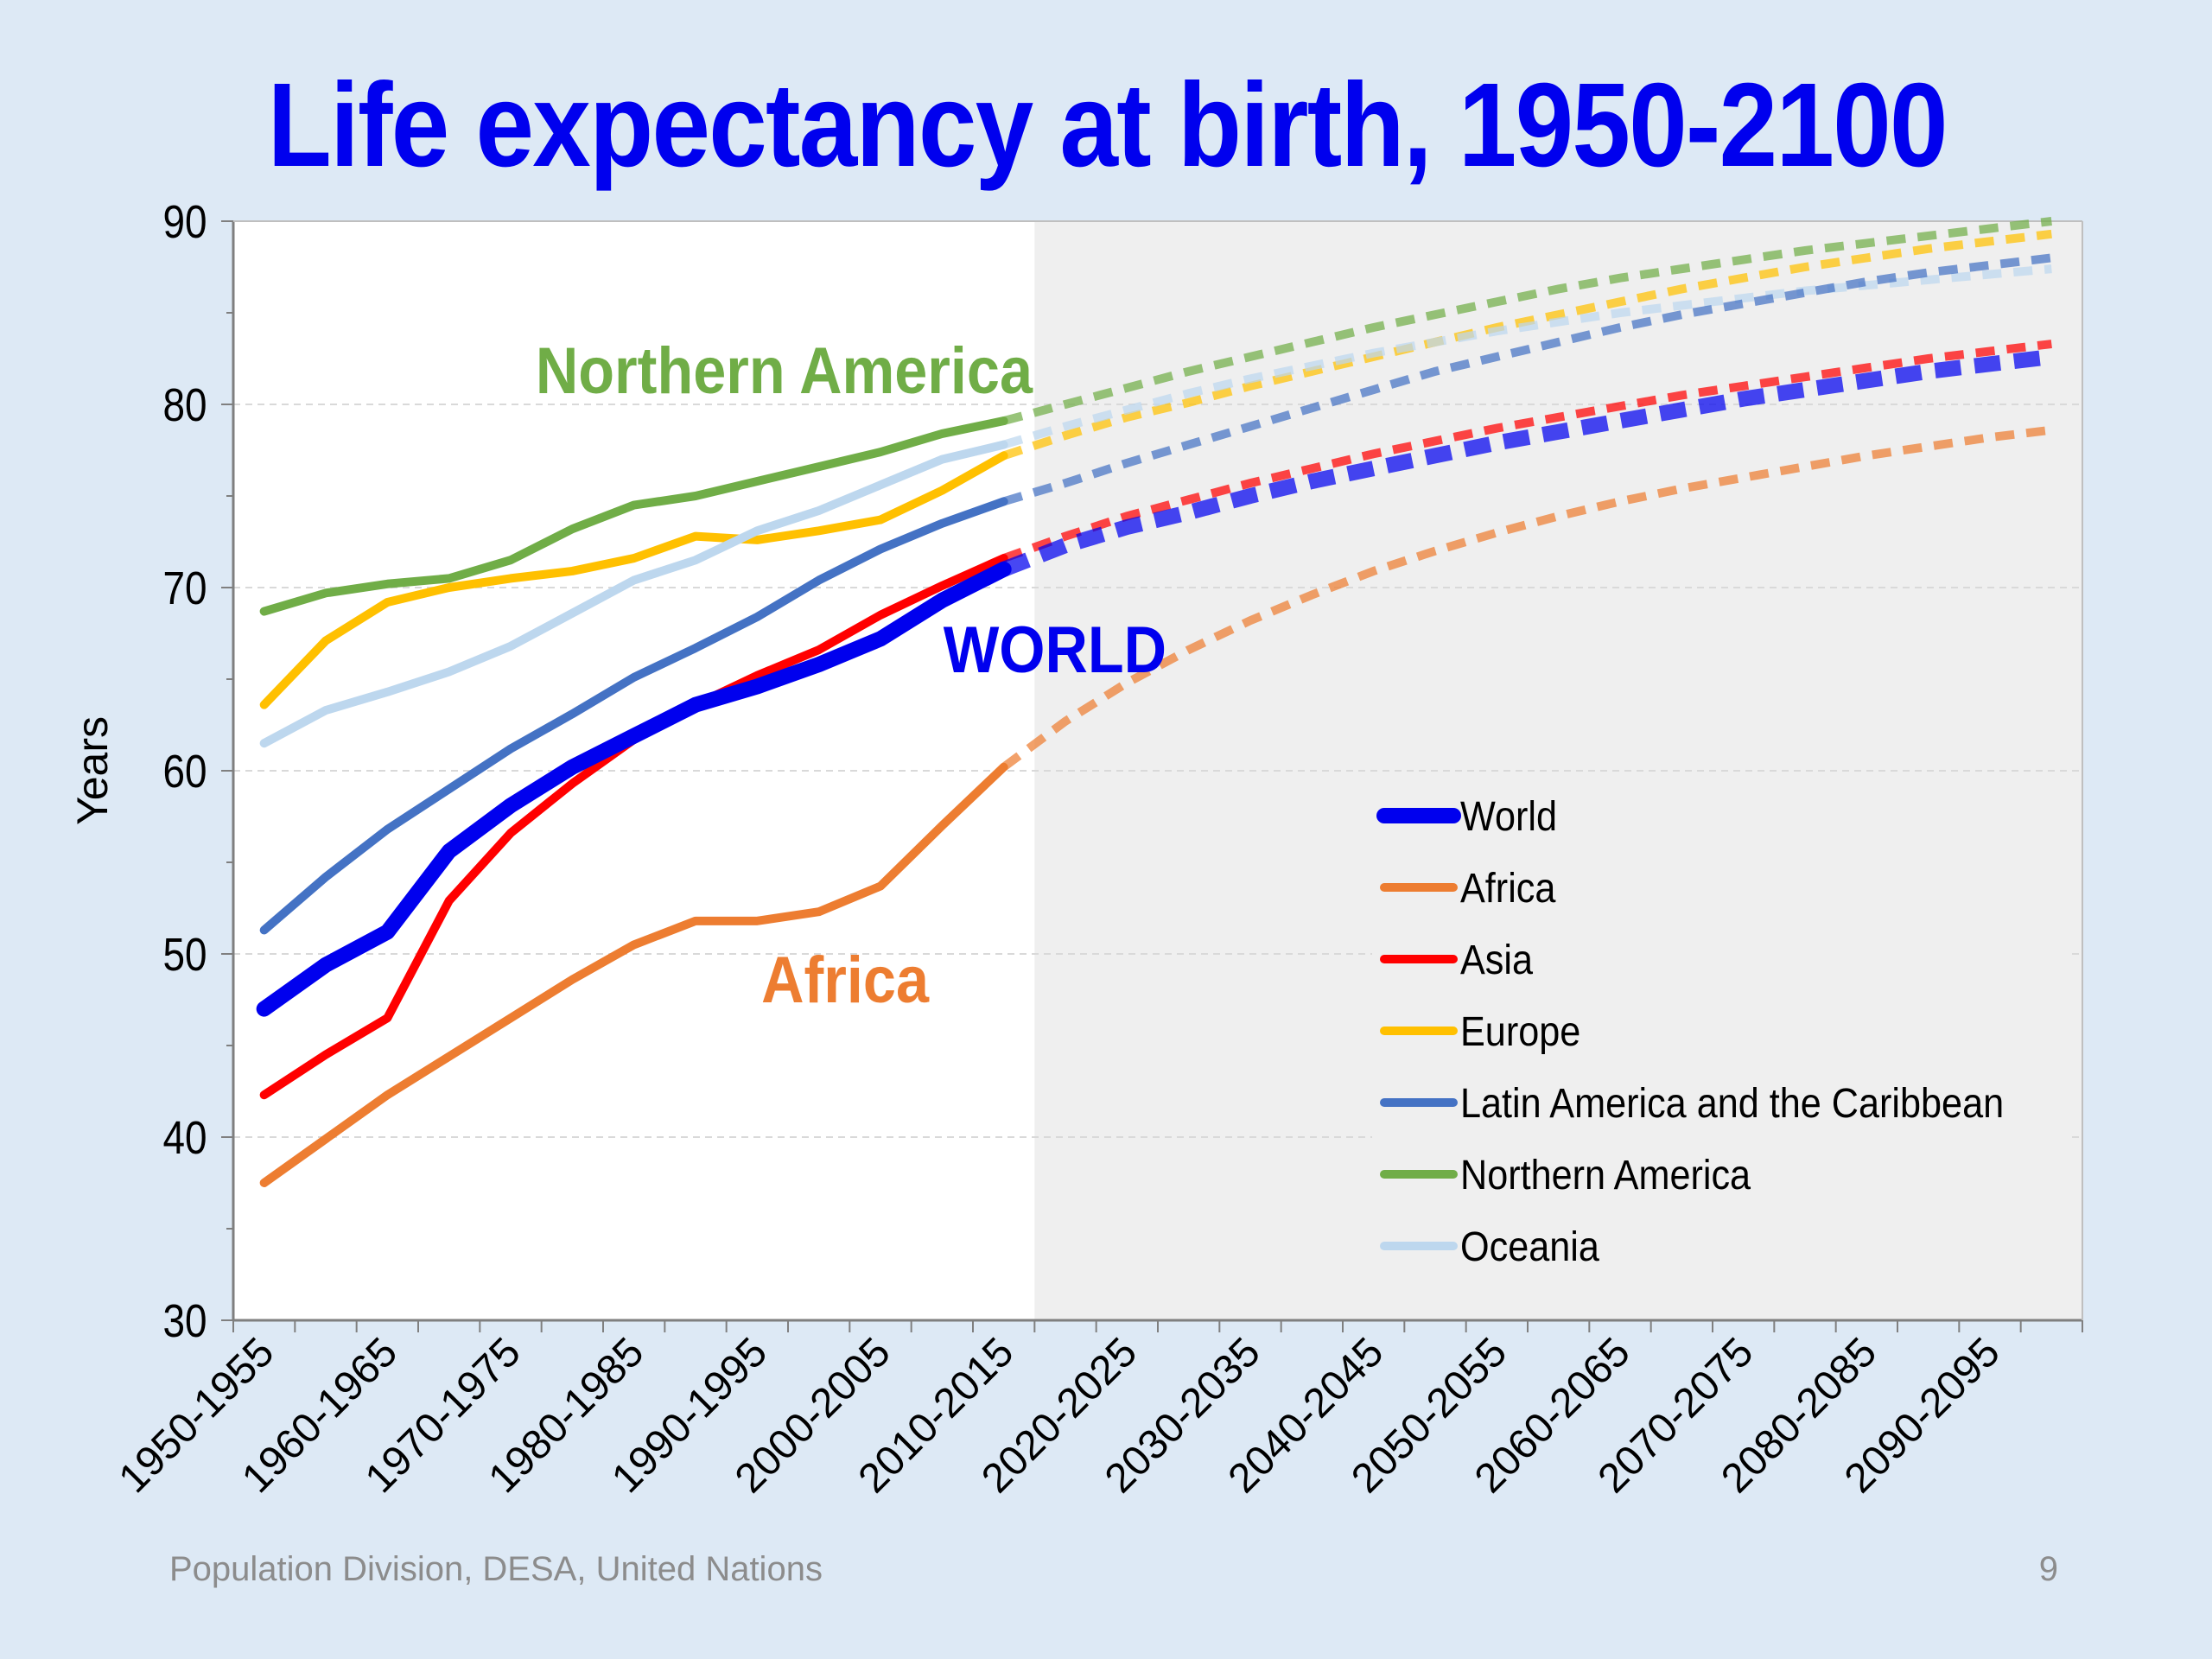 The height and width of the screenshot is (1659, 2212). Describe the element at coordinates (784, 371) in the screenshot. I see `annotation-northern-america: Northern America` at that location.